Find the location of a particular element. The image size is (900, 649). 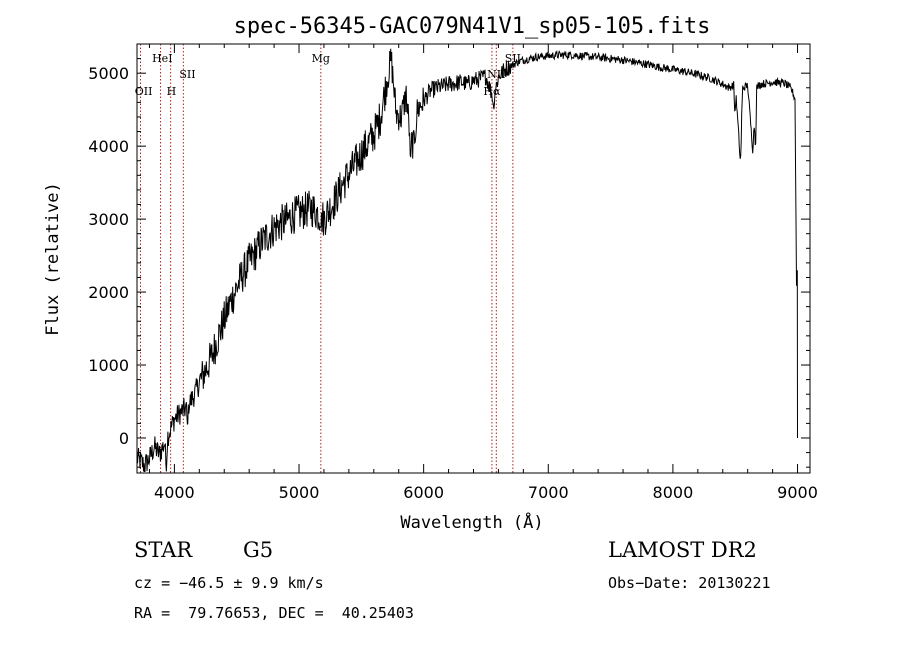

y-tick-label: 4000 is located at coordinates (108, 146).